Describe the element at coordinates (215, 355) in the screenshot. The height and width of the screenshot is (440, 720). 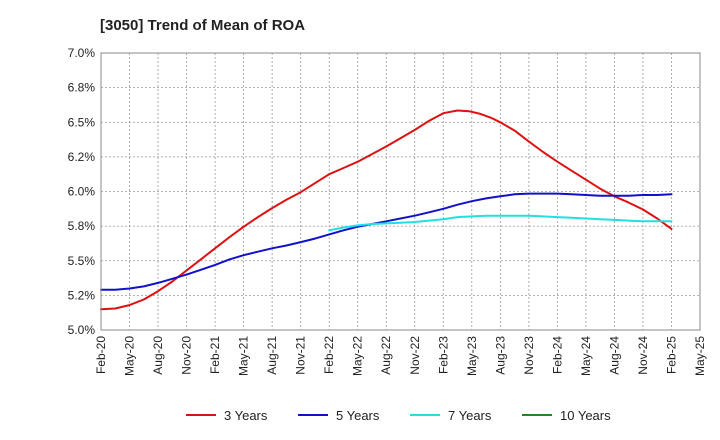
I see `x-tick-label: Feb-21` at that location.